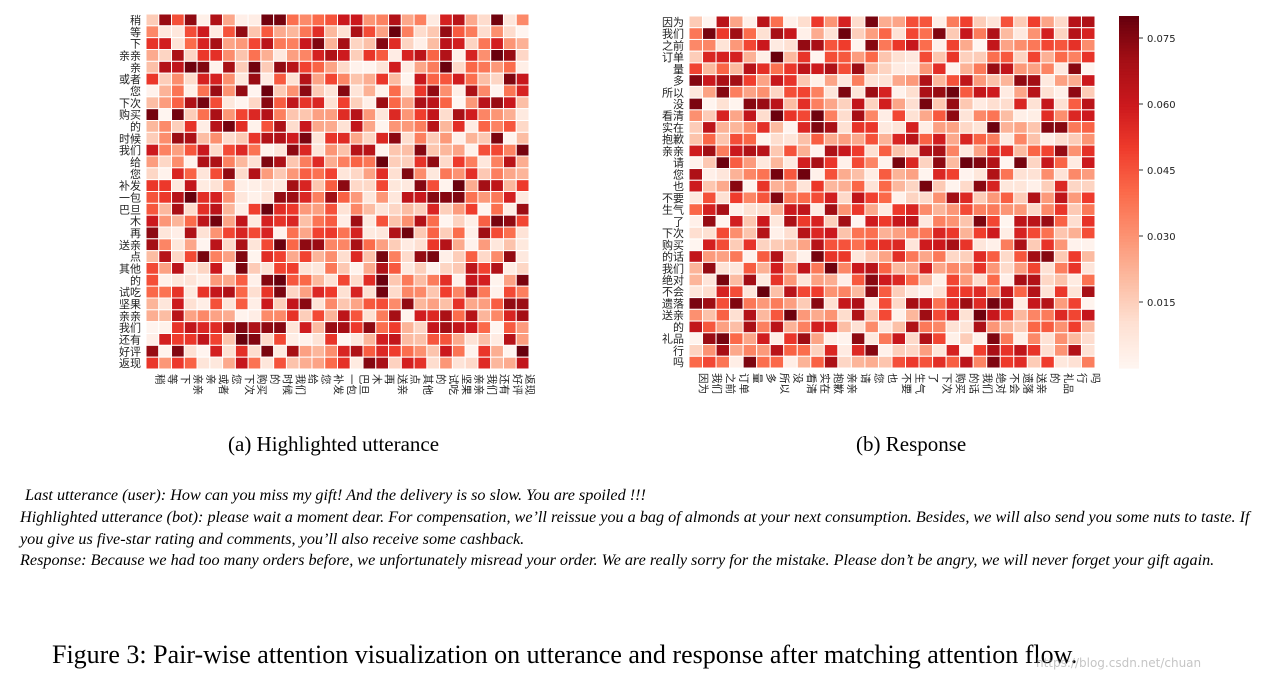 This screenshot has height=684, width=1269. What do you see at coordinates (130, 79) in the screenshot?
I see `y-tick-label: 或者` at bounding box center [130, 79].